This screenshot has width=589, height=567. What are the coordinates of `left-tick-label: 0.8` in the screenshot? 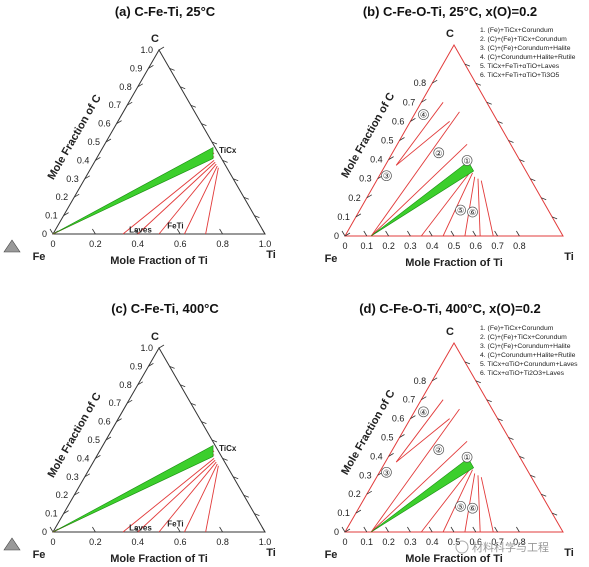 It's located at (420, 83).